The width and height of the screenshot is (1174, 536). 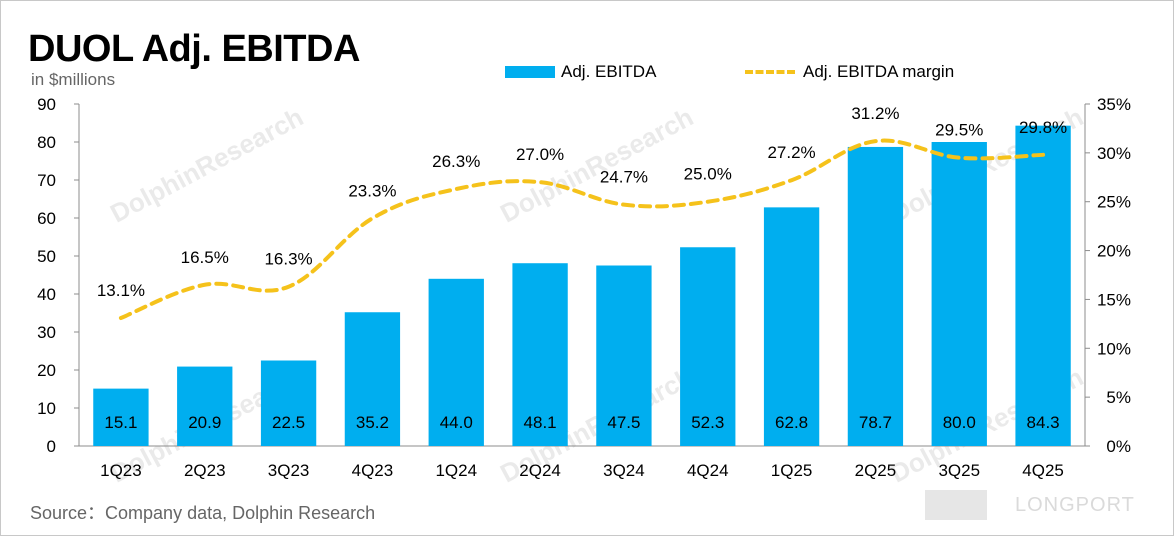 I want to click on margin-value-label: 16.5%, so click(x=205, y=257).